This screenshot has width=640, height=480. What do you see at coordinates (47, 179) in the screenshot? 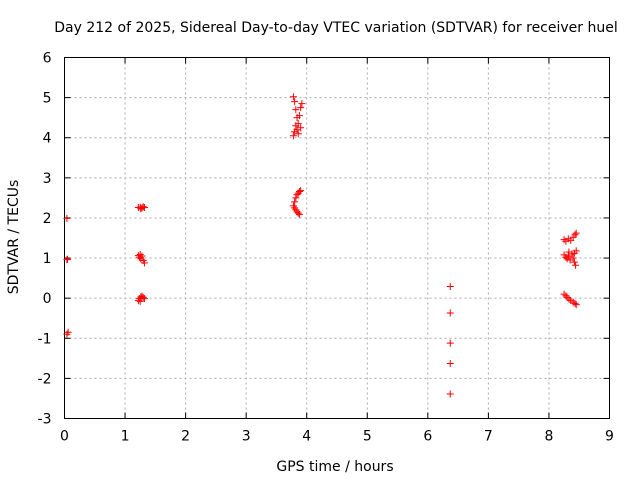
I see `y-tick-label: 3` at bounding box center [47, 179].